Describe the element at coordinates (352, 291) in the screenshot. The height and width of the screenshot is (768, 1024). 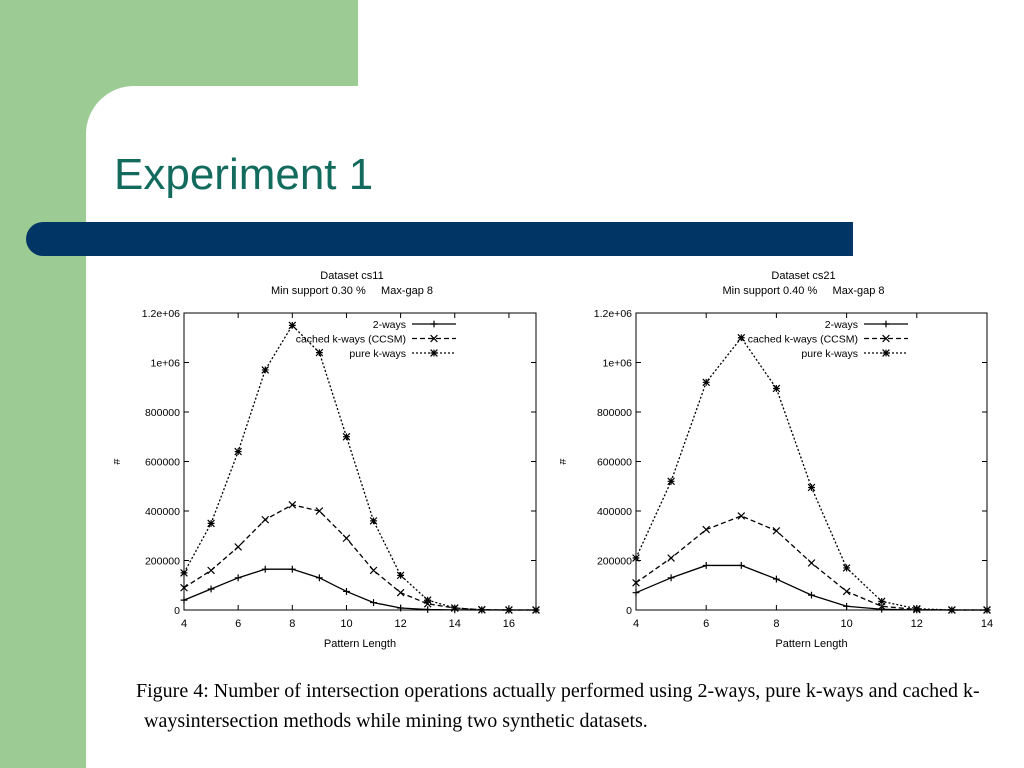
I see `chart-subtitle: Min support 0.30 % Max-gap 8` at that location.